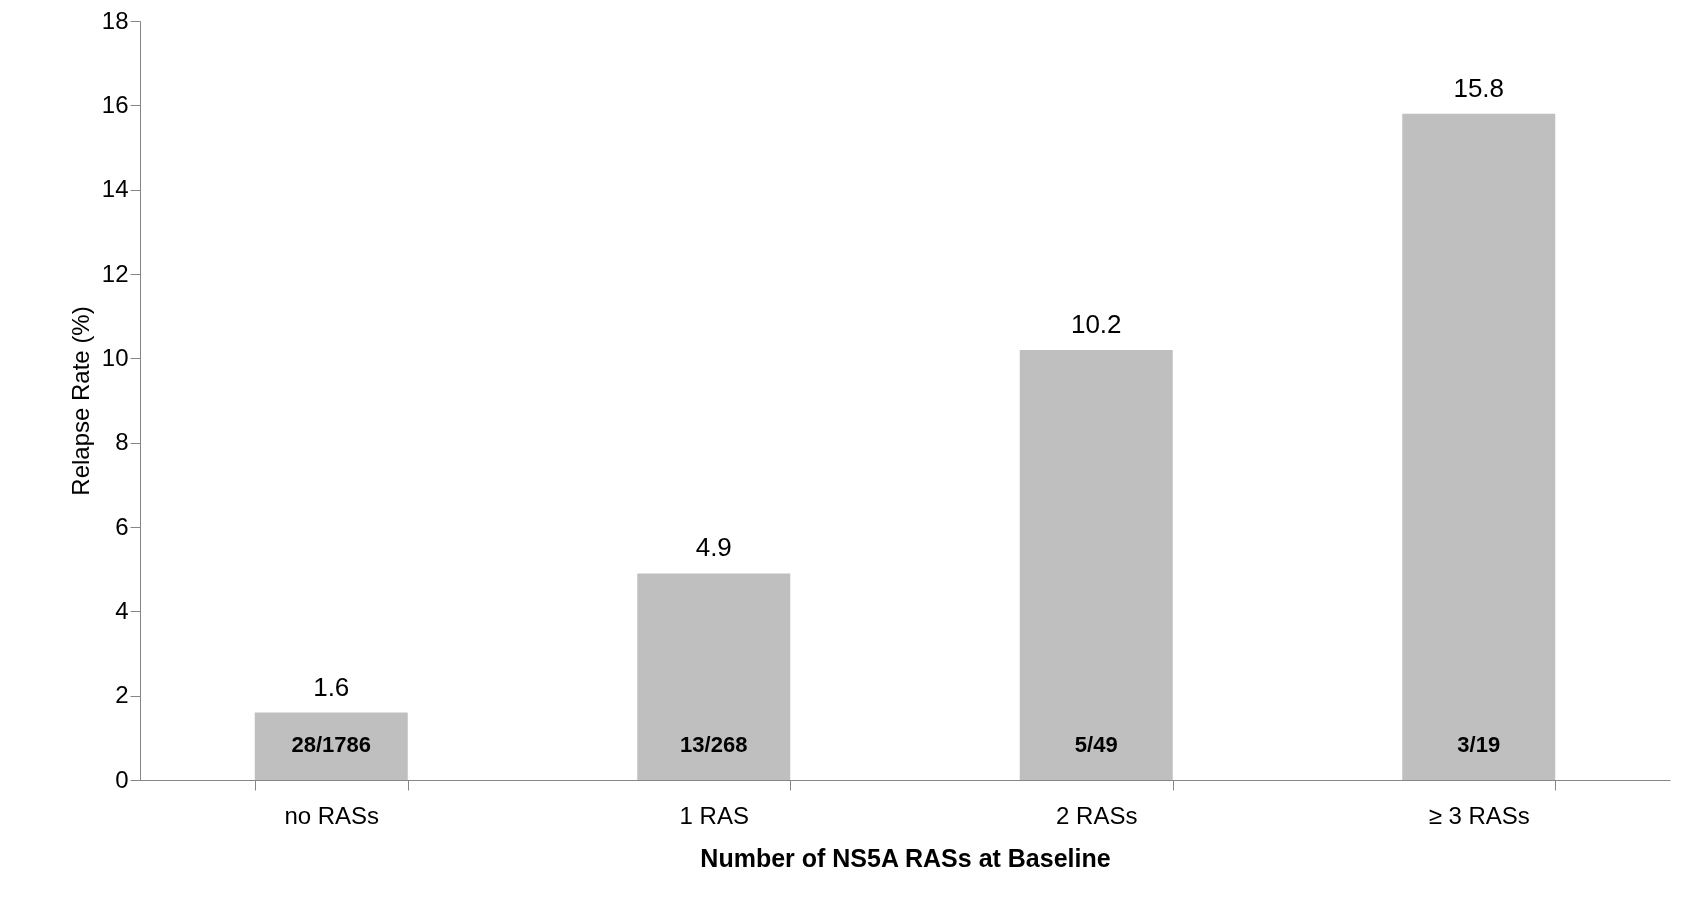  Describe the element at coordinates (122, 526) in the screenshot. I see `y-tick-label: 6` at that location.